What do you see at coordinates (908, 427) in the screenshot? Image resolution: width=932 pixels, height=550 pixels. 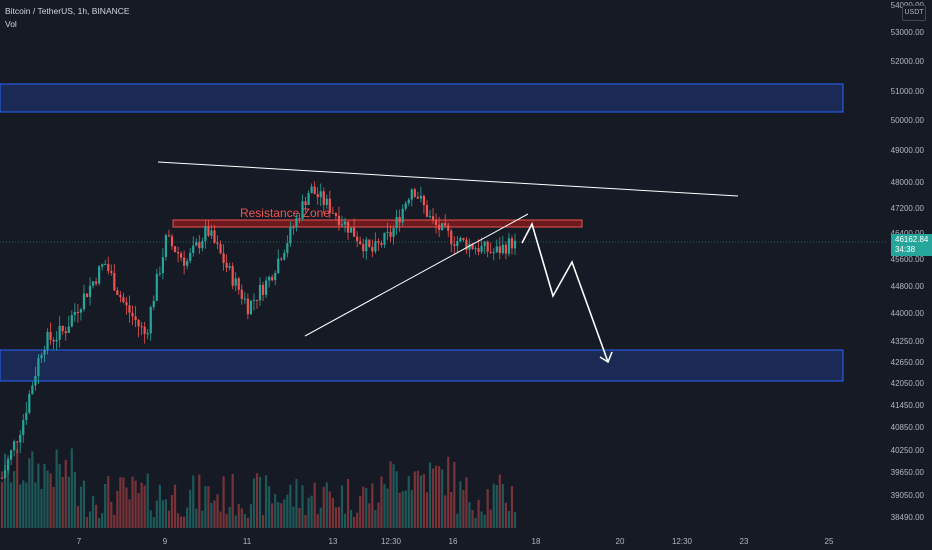 I see `y-tick-label: 40850.00` at bounding box center [908, 427].